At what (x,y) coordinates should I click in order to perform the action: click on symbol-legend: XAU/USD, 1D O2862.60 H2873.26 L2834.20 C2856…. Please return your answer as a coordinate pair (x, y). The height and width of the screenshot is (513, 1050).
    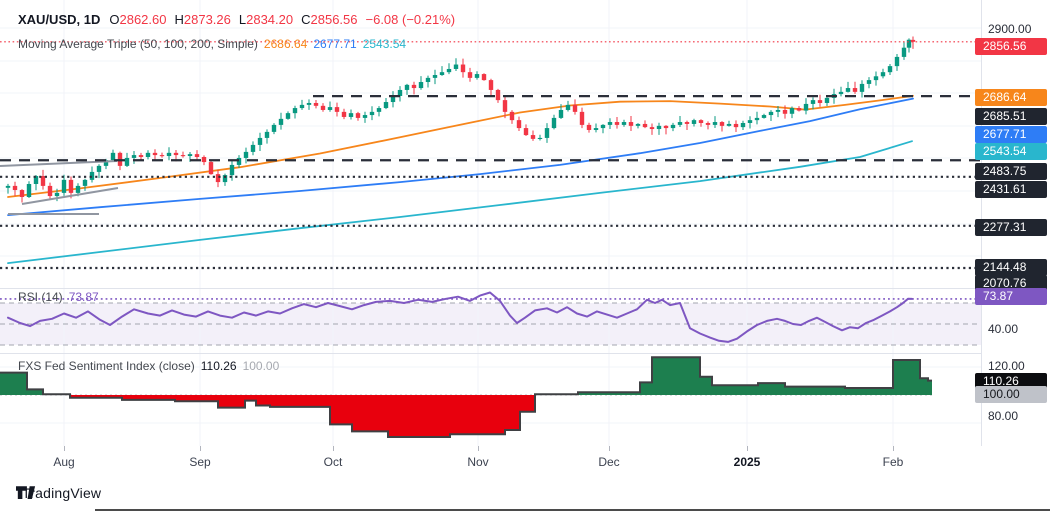
    Looking at the image, I should click on (236, 19).